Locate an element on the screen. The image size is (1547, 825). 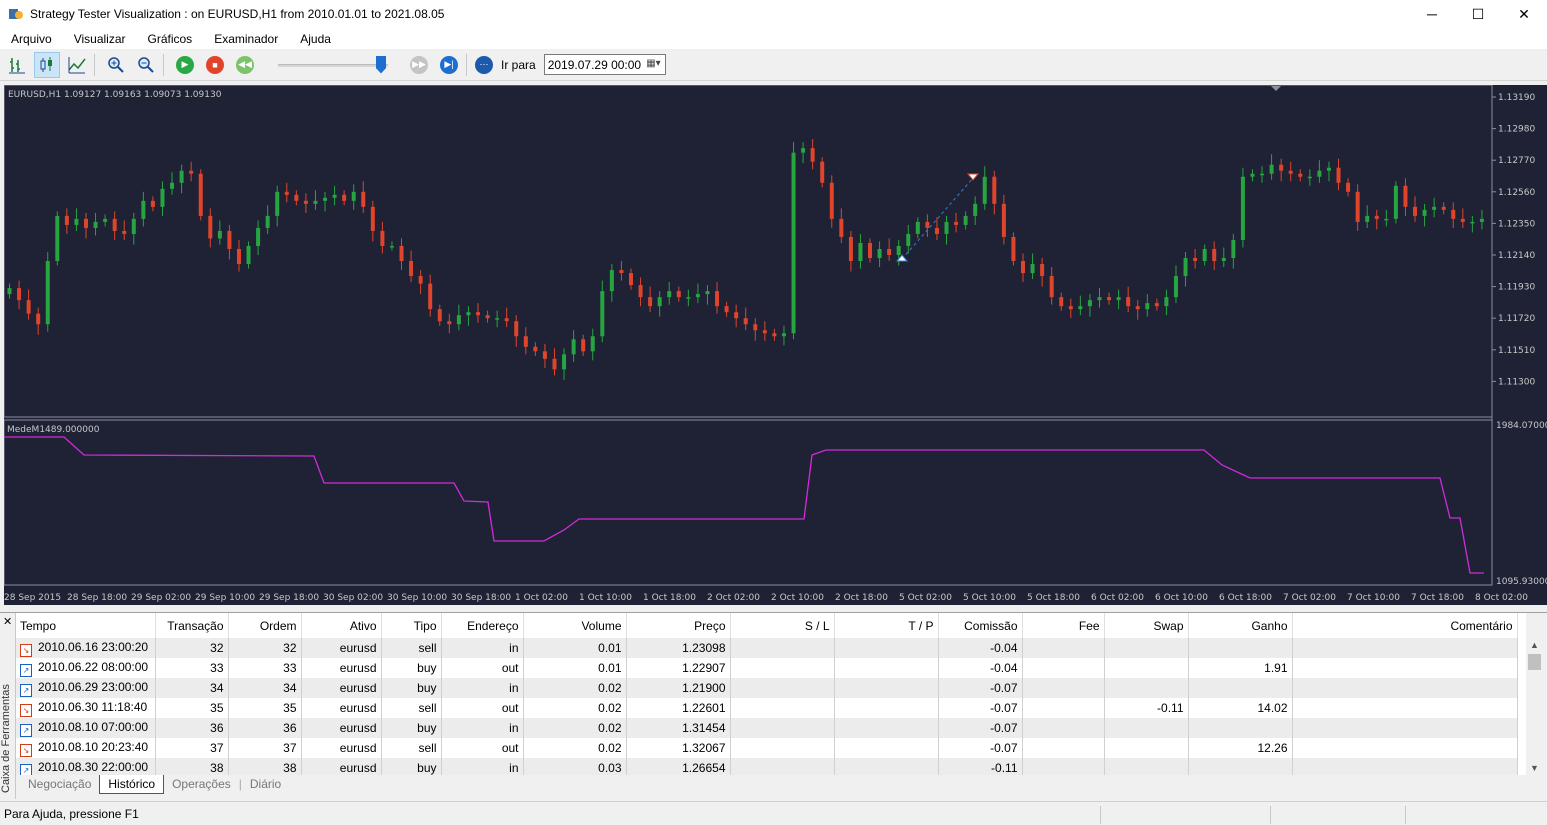
column-header-5: Endereço is located at coordinates (482, 625).